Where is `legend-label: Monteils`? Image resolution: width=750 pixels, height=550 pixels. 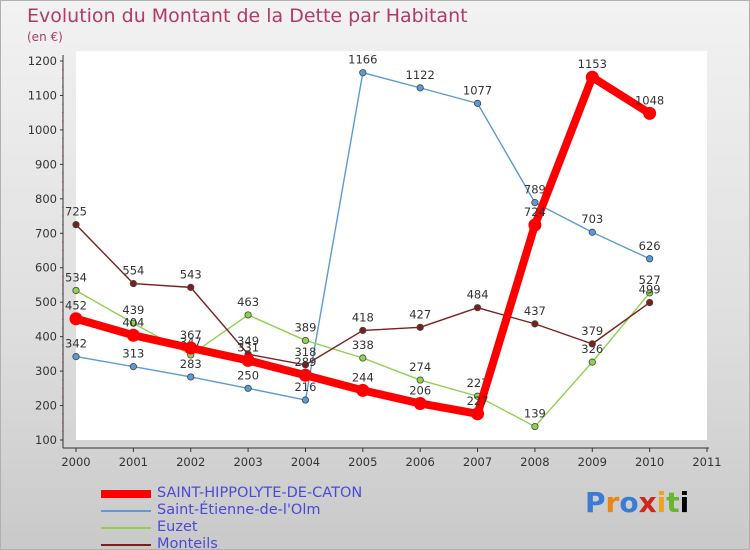
legend-label: Monteils is located at coordinates (187, 543).